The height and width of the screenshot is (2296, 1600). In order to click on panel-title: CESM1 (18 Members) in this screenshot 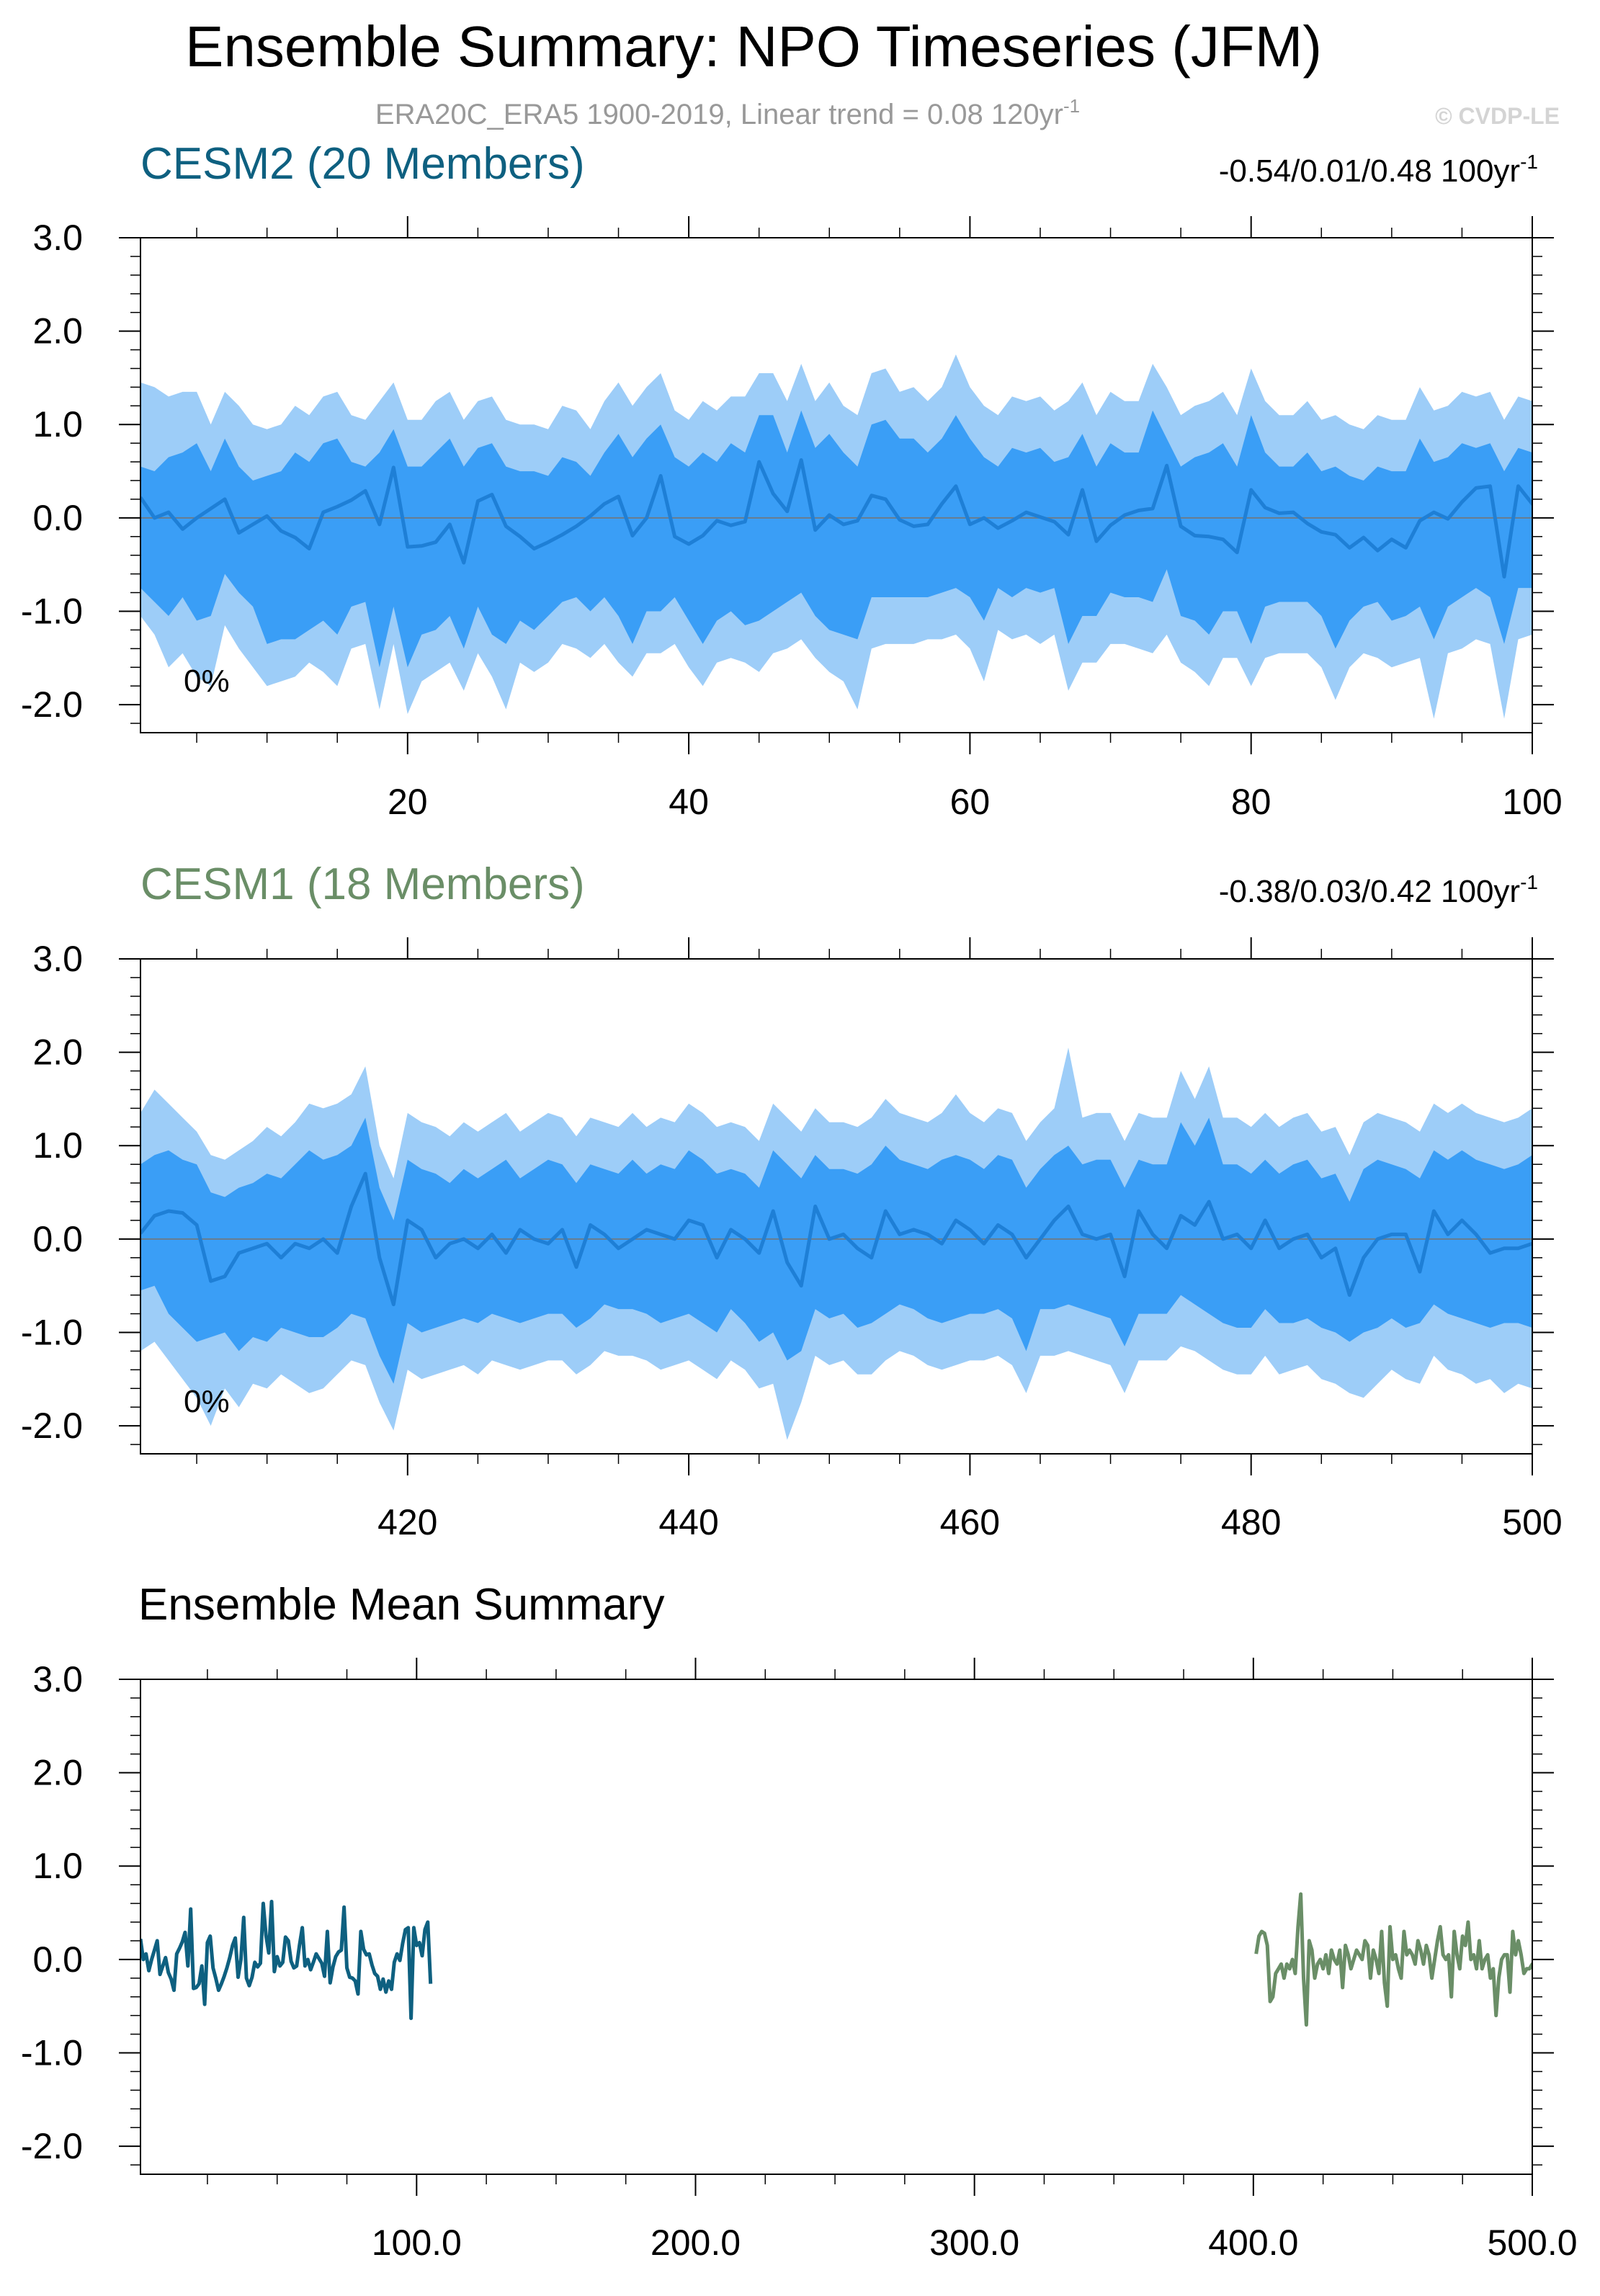, I will do `click(362, 884)`.